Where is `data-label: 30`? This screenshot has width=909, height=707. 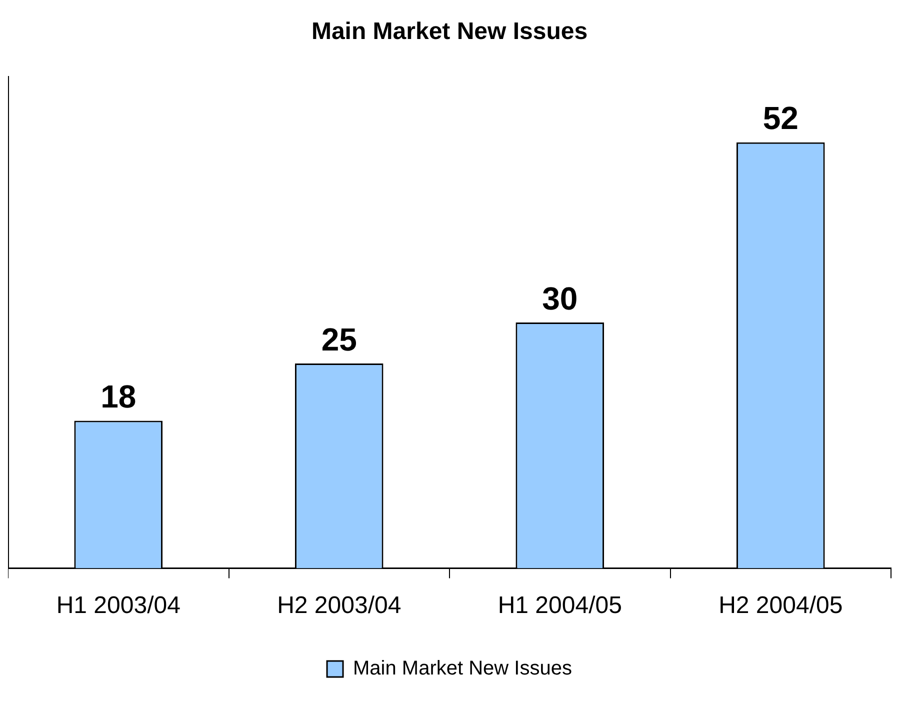
data-label: 30 is located at coordinates (560, 298).